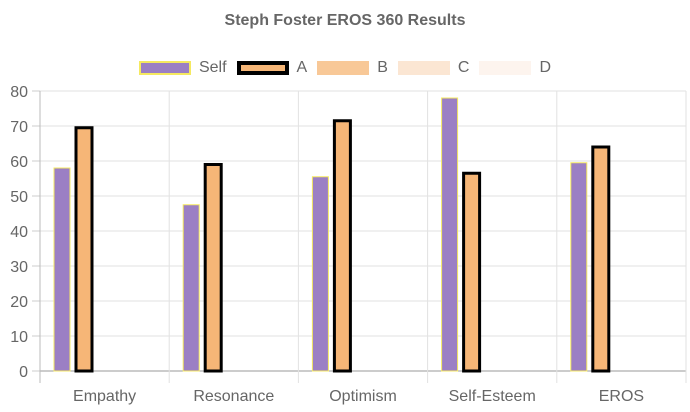 Image resolution: width=690 pixels, height=412 pixels. I want to click on y-tick-label: 50, so click(19, 197).